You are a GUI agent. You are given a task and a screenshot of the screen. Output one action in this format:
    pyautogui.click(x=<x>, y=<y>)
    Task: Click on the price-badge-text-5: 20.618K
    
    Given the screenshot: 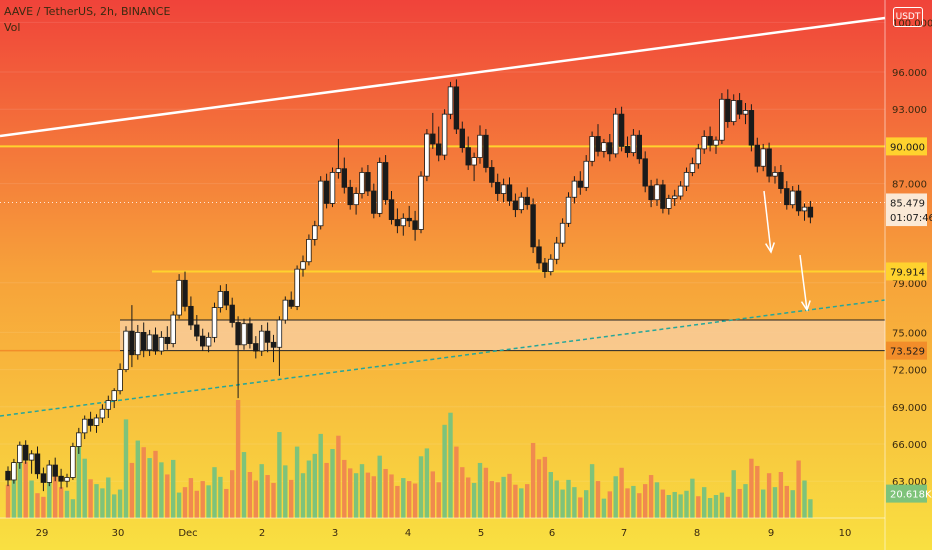 What is the action you would take?
    pyautogui.click(x=911, y=495)
    